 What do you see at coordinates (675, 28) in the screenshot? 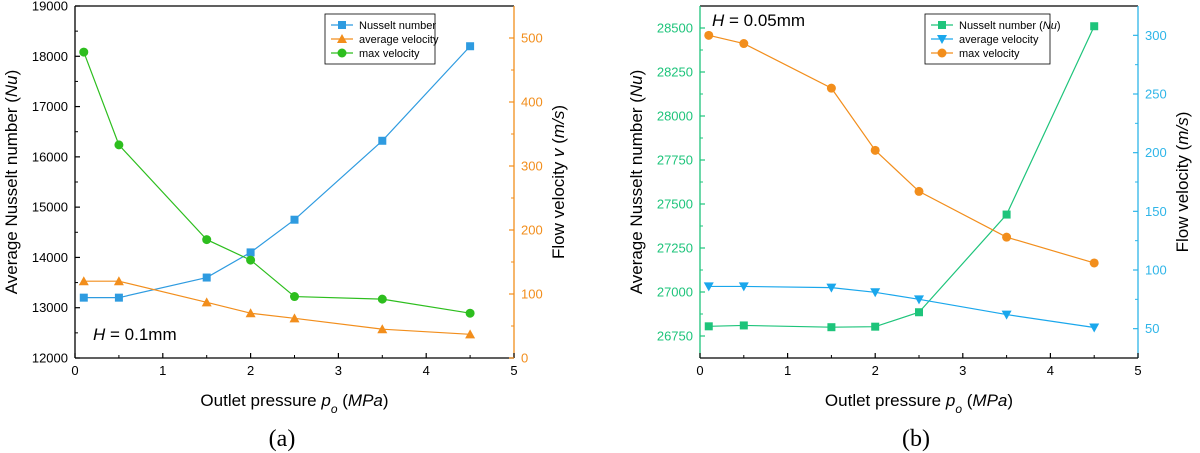
I see `left-y-tick-label: 28500` at bounding box center [675, 28].